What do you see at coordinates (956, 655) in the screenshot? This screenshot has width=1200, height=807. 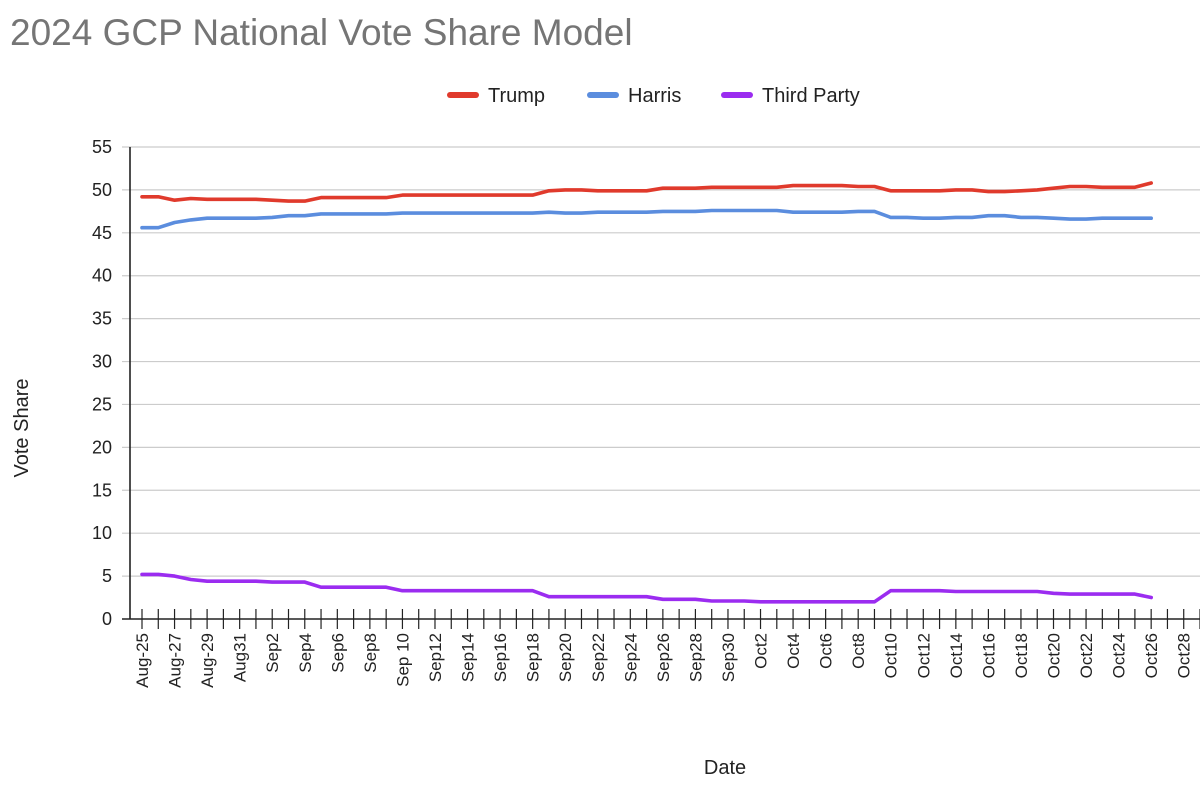 I see `x-tick-label: Oct14` at bounding box center [956, 655].